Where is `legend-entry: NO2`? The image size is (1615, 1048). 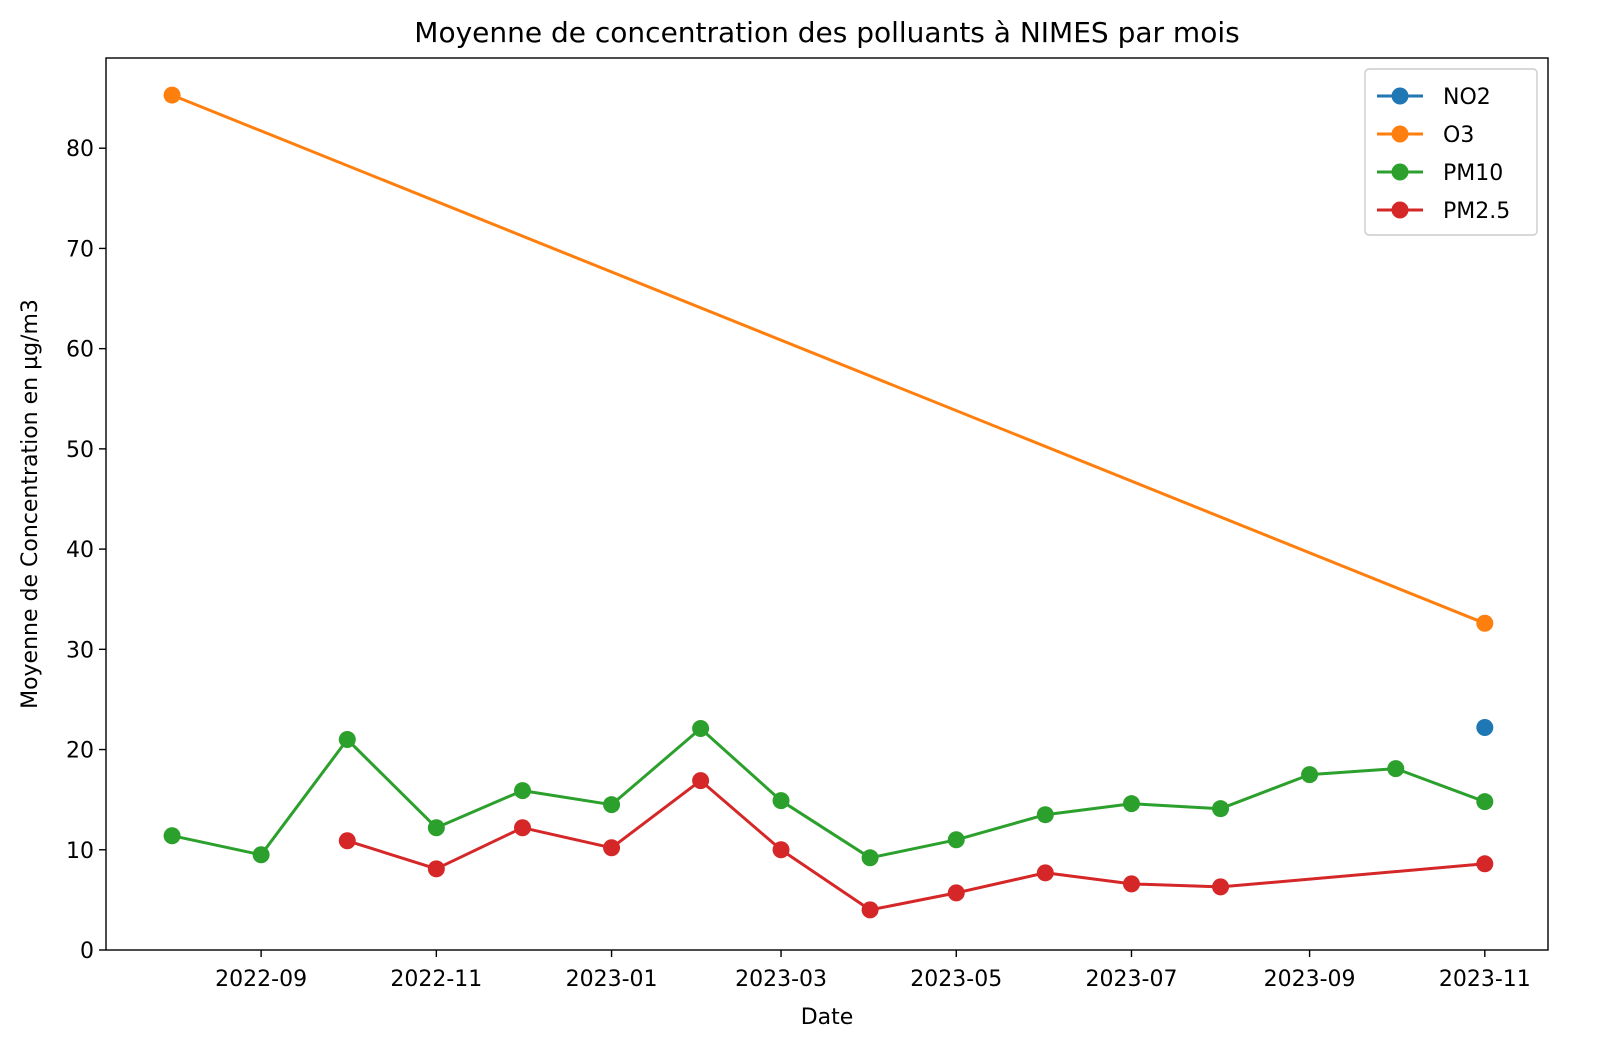
legend-entry: NO2 is located at coordinates (1434, 97).